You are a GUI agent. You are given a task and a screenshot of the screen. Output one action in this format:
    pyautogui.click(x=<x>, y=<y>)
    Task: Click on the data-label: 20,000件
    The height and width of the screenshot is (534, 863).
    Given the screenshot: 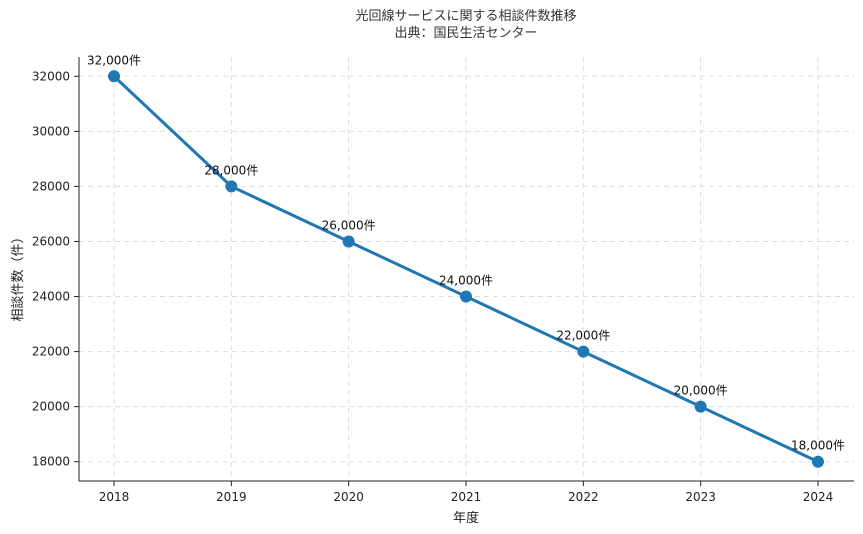 What is the action you would take?
    pyautogui.click(x=701, y=391)
    